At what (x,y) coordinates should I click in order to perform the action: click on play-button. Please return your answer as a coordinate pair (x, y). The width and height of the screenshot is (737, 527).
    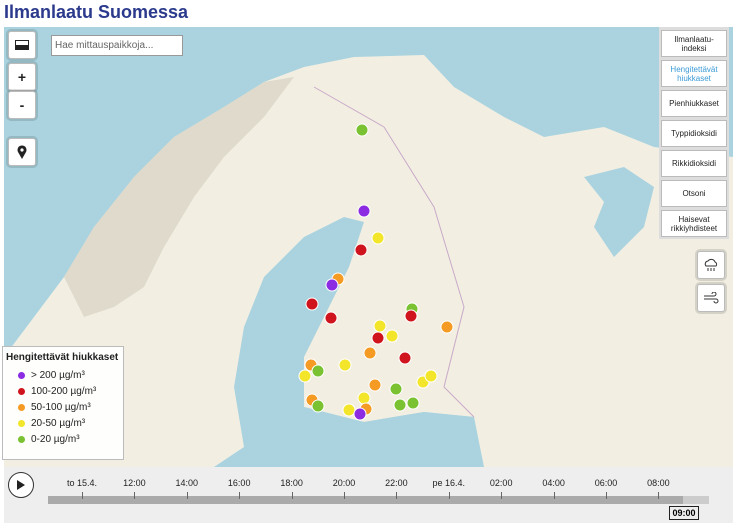
    Looking at the image, I should click on (21, 485).